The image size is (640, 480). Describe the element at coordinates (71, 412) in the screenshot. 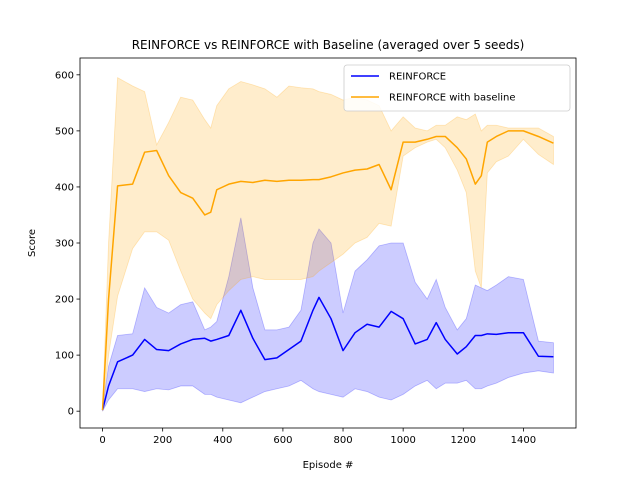

I see `y-tick-label: 0` at that location.